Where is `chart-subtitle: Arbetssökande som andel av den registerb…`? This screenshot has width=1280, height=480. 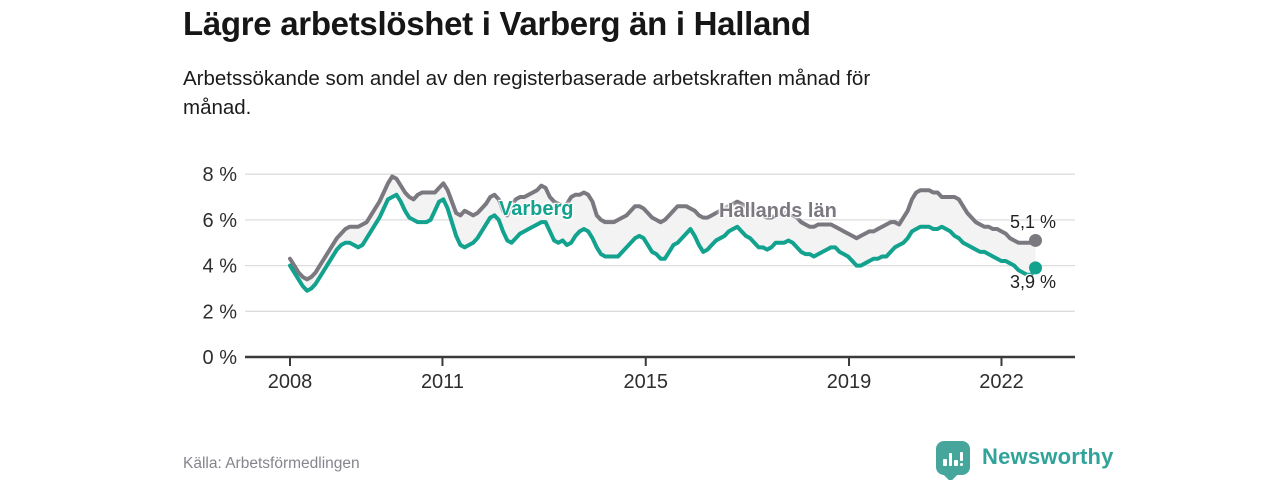 chart-subtitle: Arbetssökande som andel av den registerb… is located at coordinates (527, 93).